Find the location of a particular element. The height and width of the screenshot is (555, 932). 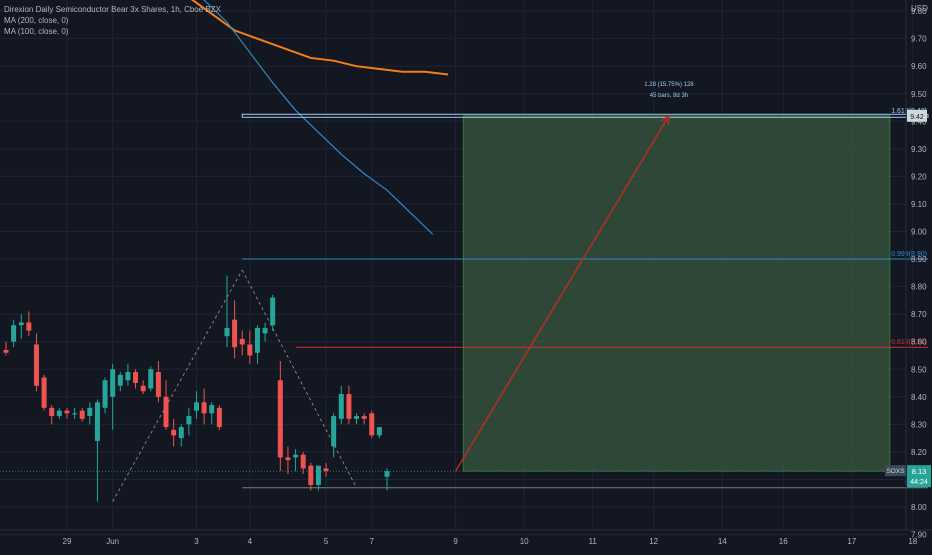

x-tick-label: 18 is located at coordinates (912, 541).